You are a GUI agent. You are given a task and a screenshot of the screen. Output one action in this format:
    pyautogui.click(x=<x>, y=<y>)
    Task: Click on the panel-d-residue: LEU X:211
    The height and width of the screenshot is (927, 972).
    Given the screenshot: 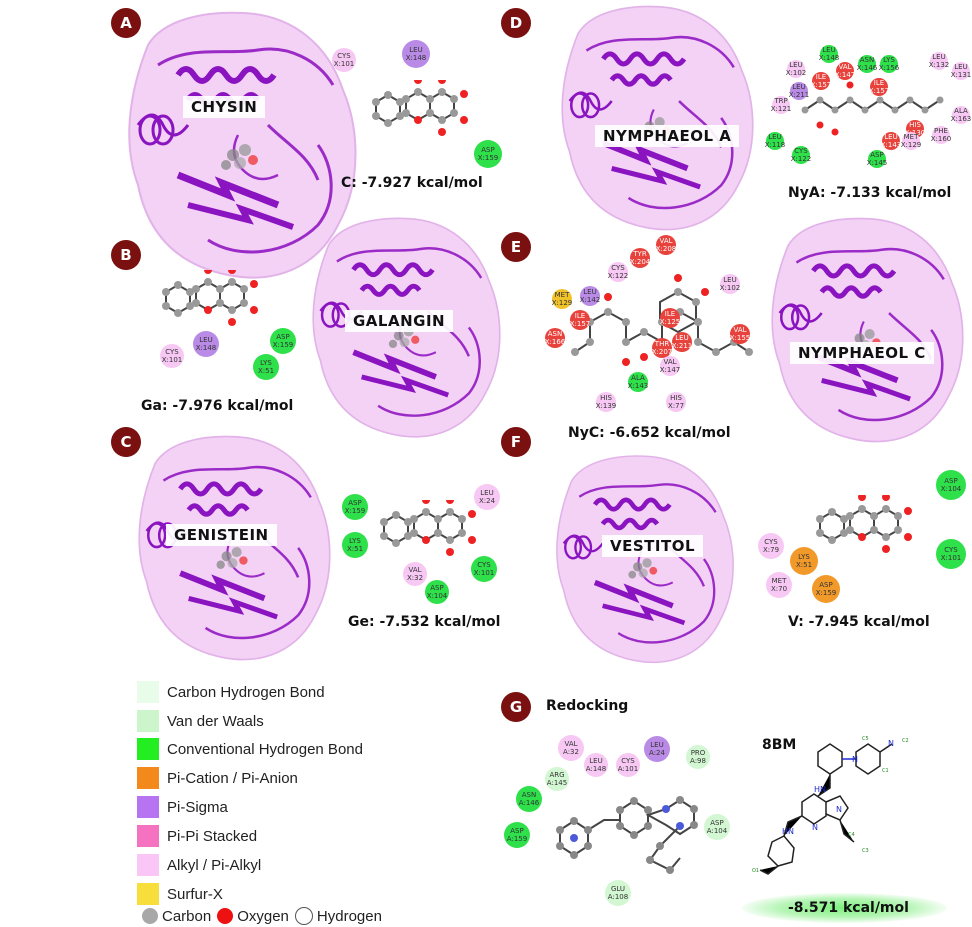 What is the action you would take?
    pyautogui.click(x=799, y=91)
    